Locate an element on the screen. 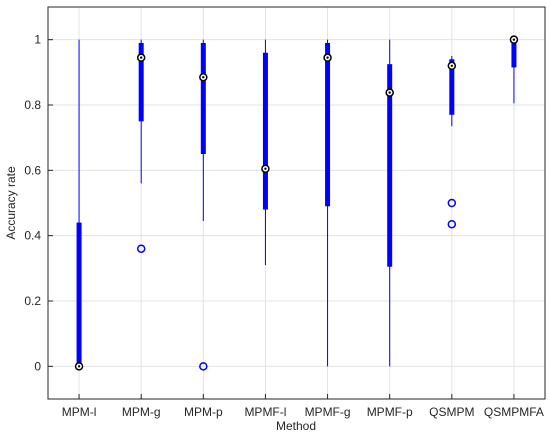 The image size is (550, 443). x-tick-label: MPMF-g is located at coordinates (328, 412).